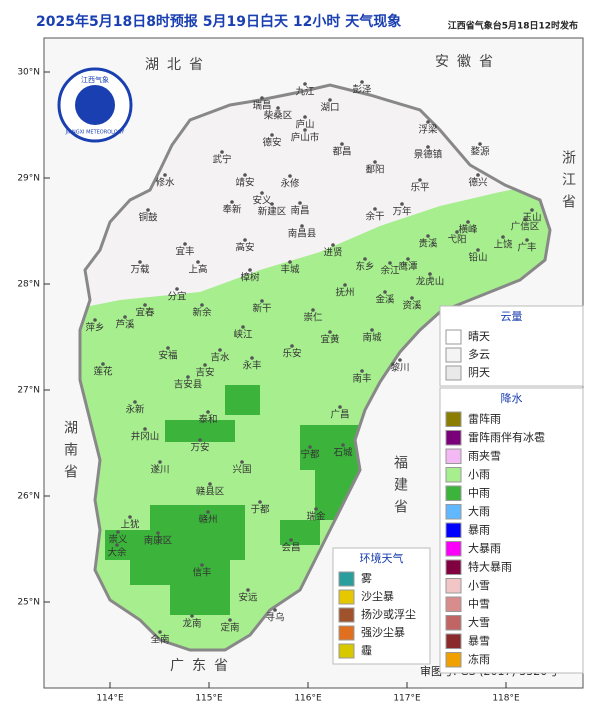 This screenshot has width=607, height=720. Describe the element at coordinates (125, 325) in the screenshot. I see `city-label: 芦溪` at that location.